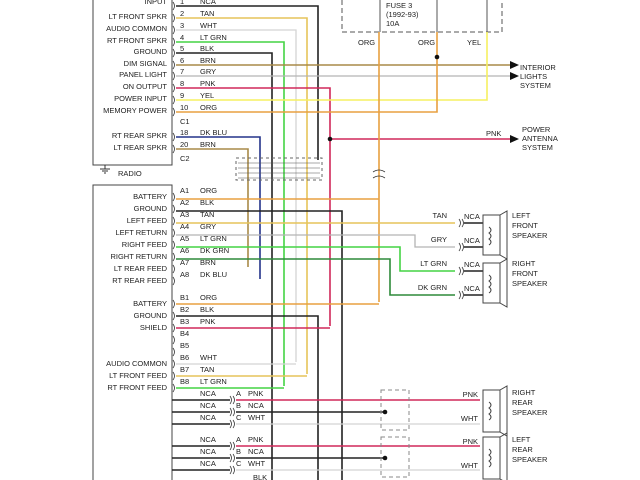 The image size is (640, 480). I want to click on pin-name: AUDIO COMMON, so click(136, 363).